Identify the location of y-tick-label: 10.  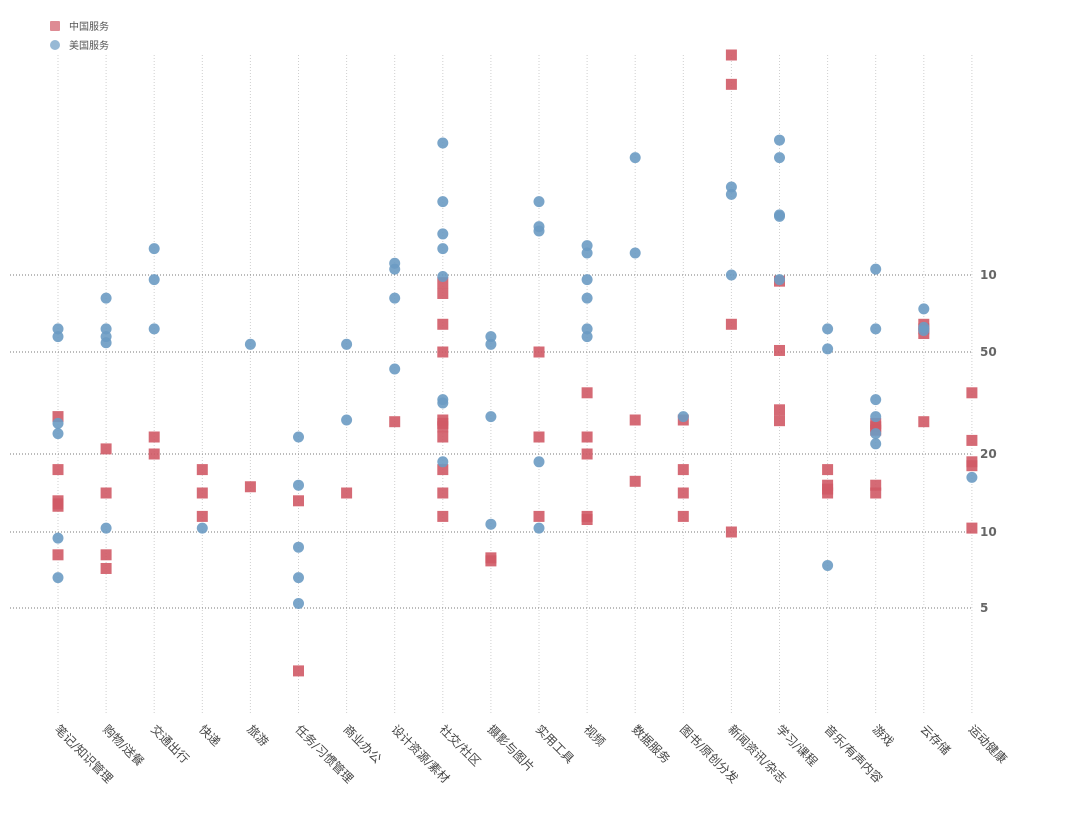
(988, 275).